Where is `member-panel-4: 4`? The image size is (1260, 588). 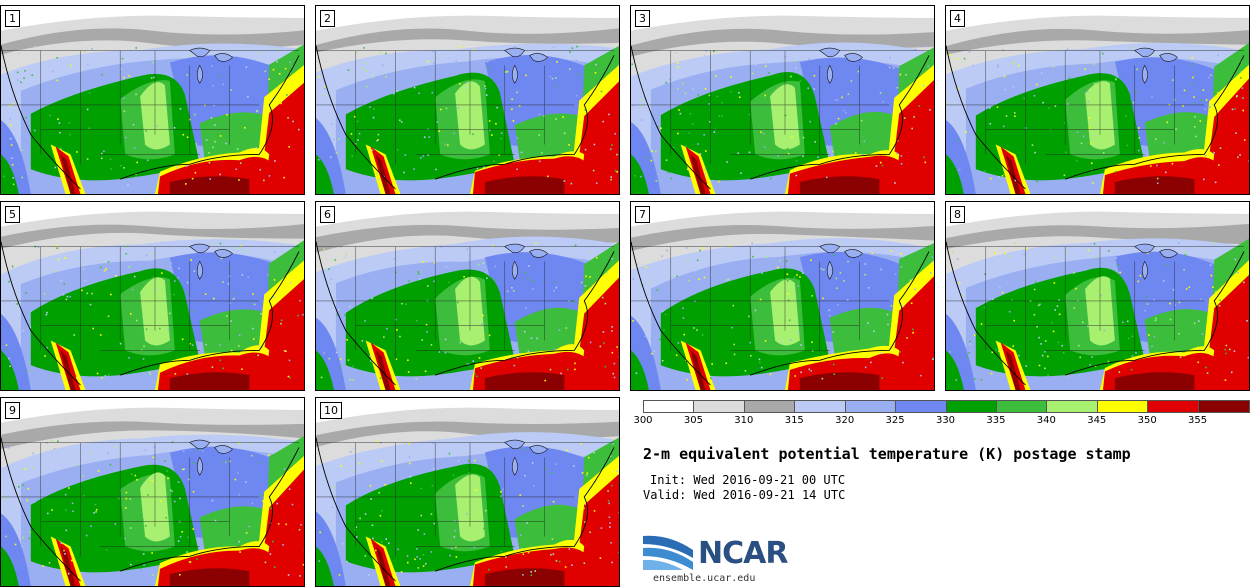
member-panel-4: 4 is located at coordinates (1097, 100).